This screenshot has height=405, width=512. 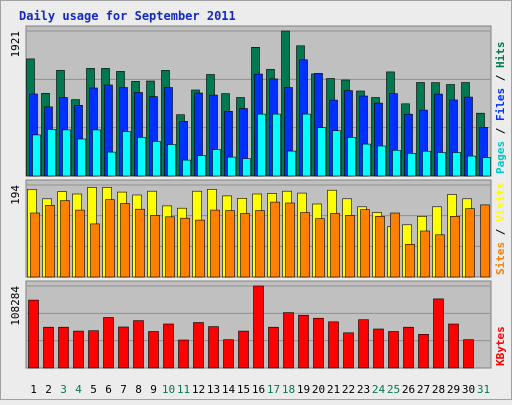 What do you see at coordinates (453, 389) in the screenshot?
I see `x-tick-label-29: 29` at bounding box center [453, 389].